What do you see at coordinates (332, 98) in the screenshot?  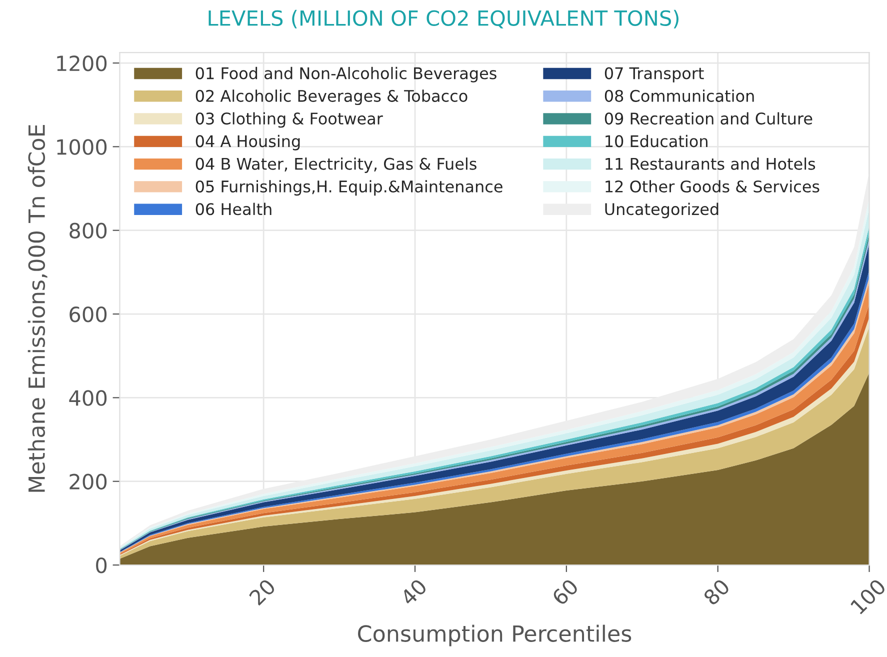 I see `legend-label: 02 Alcoholic Beverages & Tobacco` at bounding box center [332, 98].